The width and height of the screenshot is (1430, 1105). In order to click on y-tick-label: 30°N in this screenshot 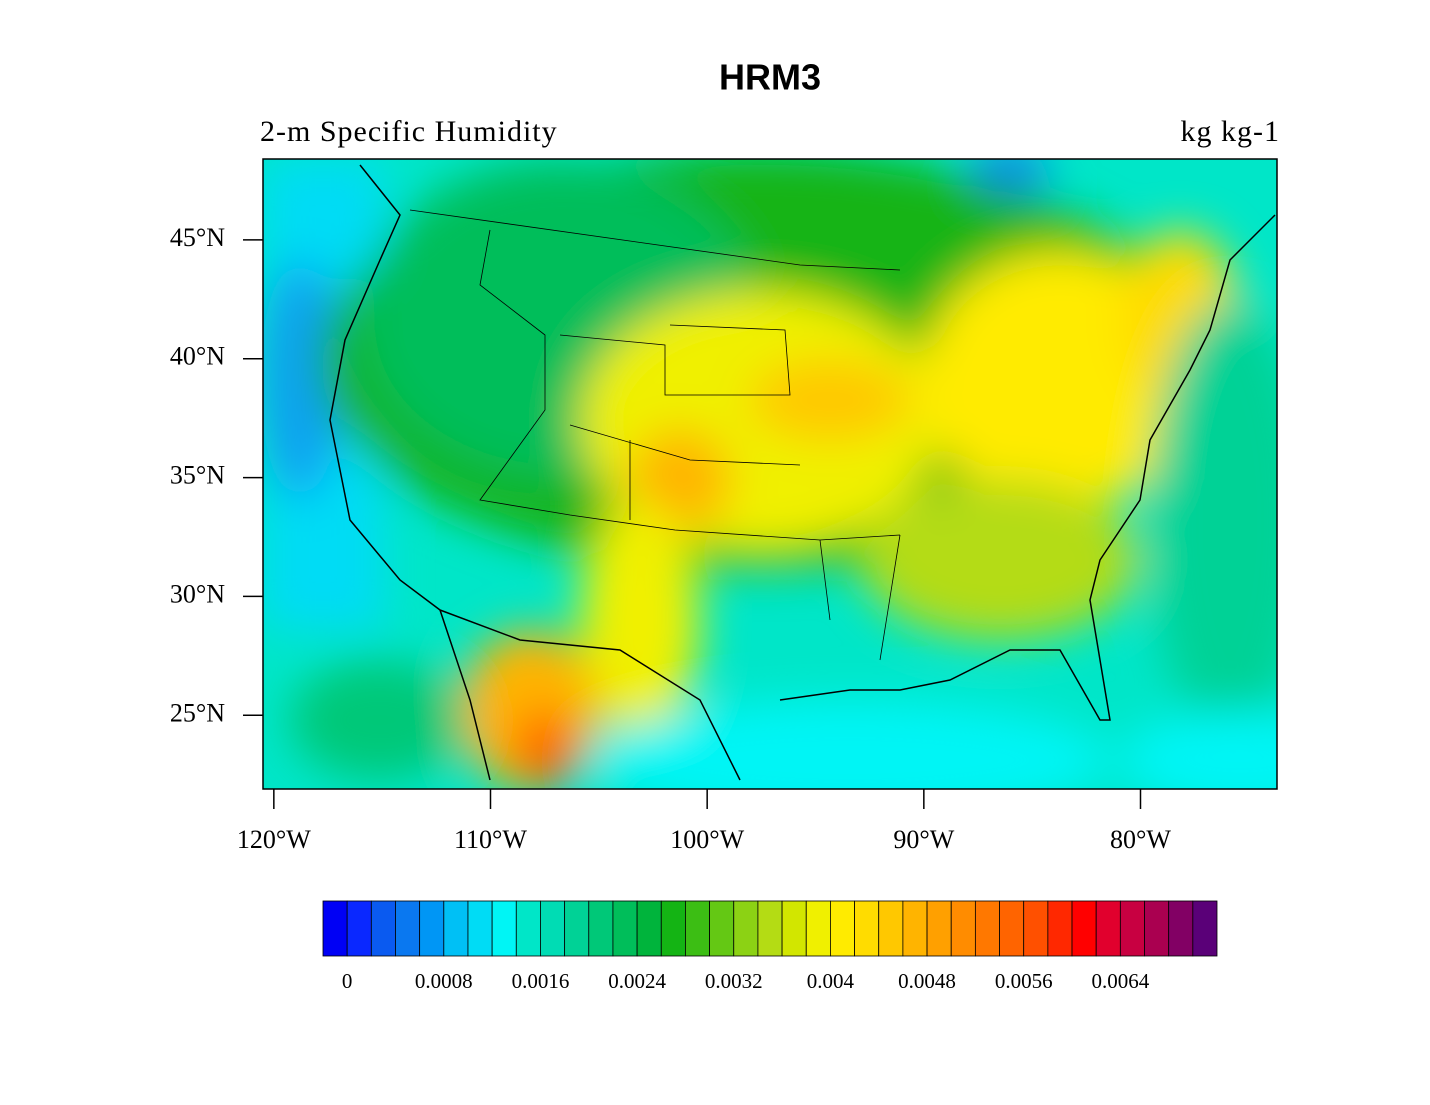, I will do `click(197, 593)`.